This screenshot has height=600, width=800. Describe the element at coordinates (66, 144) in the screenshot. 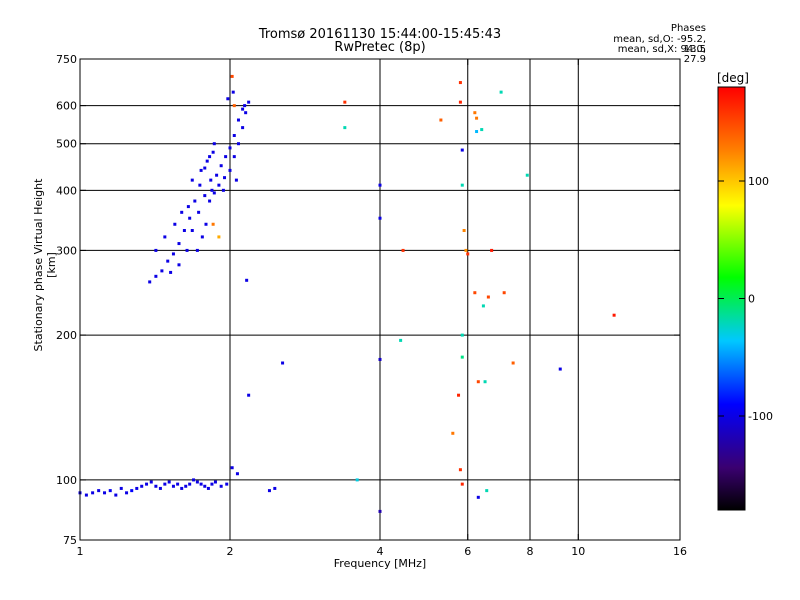

I see `y-tick-label: 500` at that location.